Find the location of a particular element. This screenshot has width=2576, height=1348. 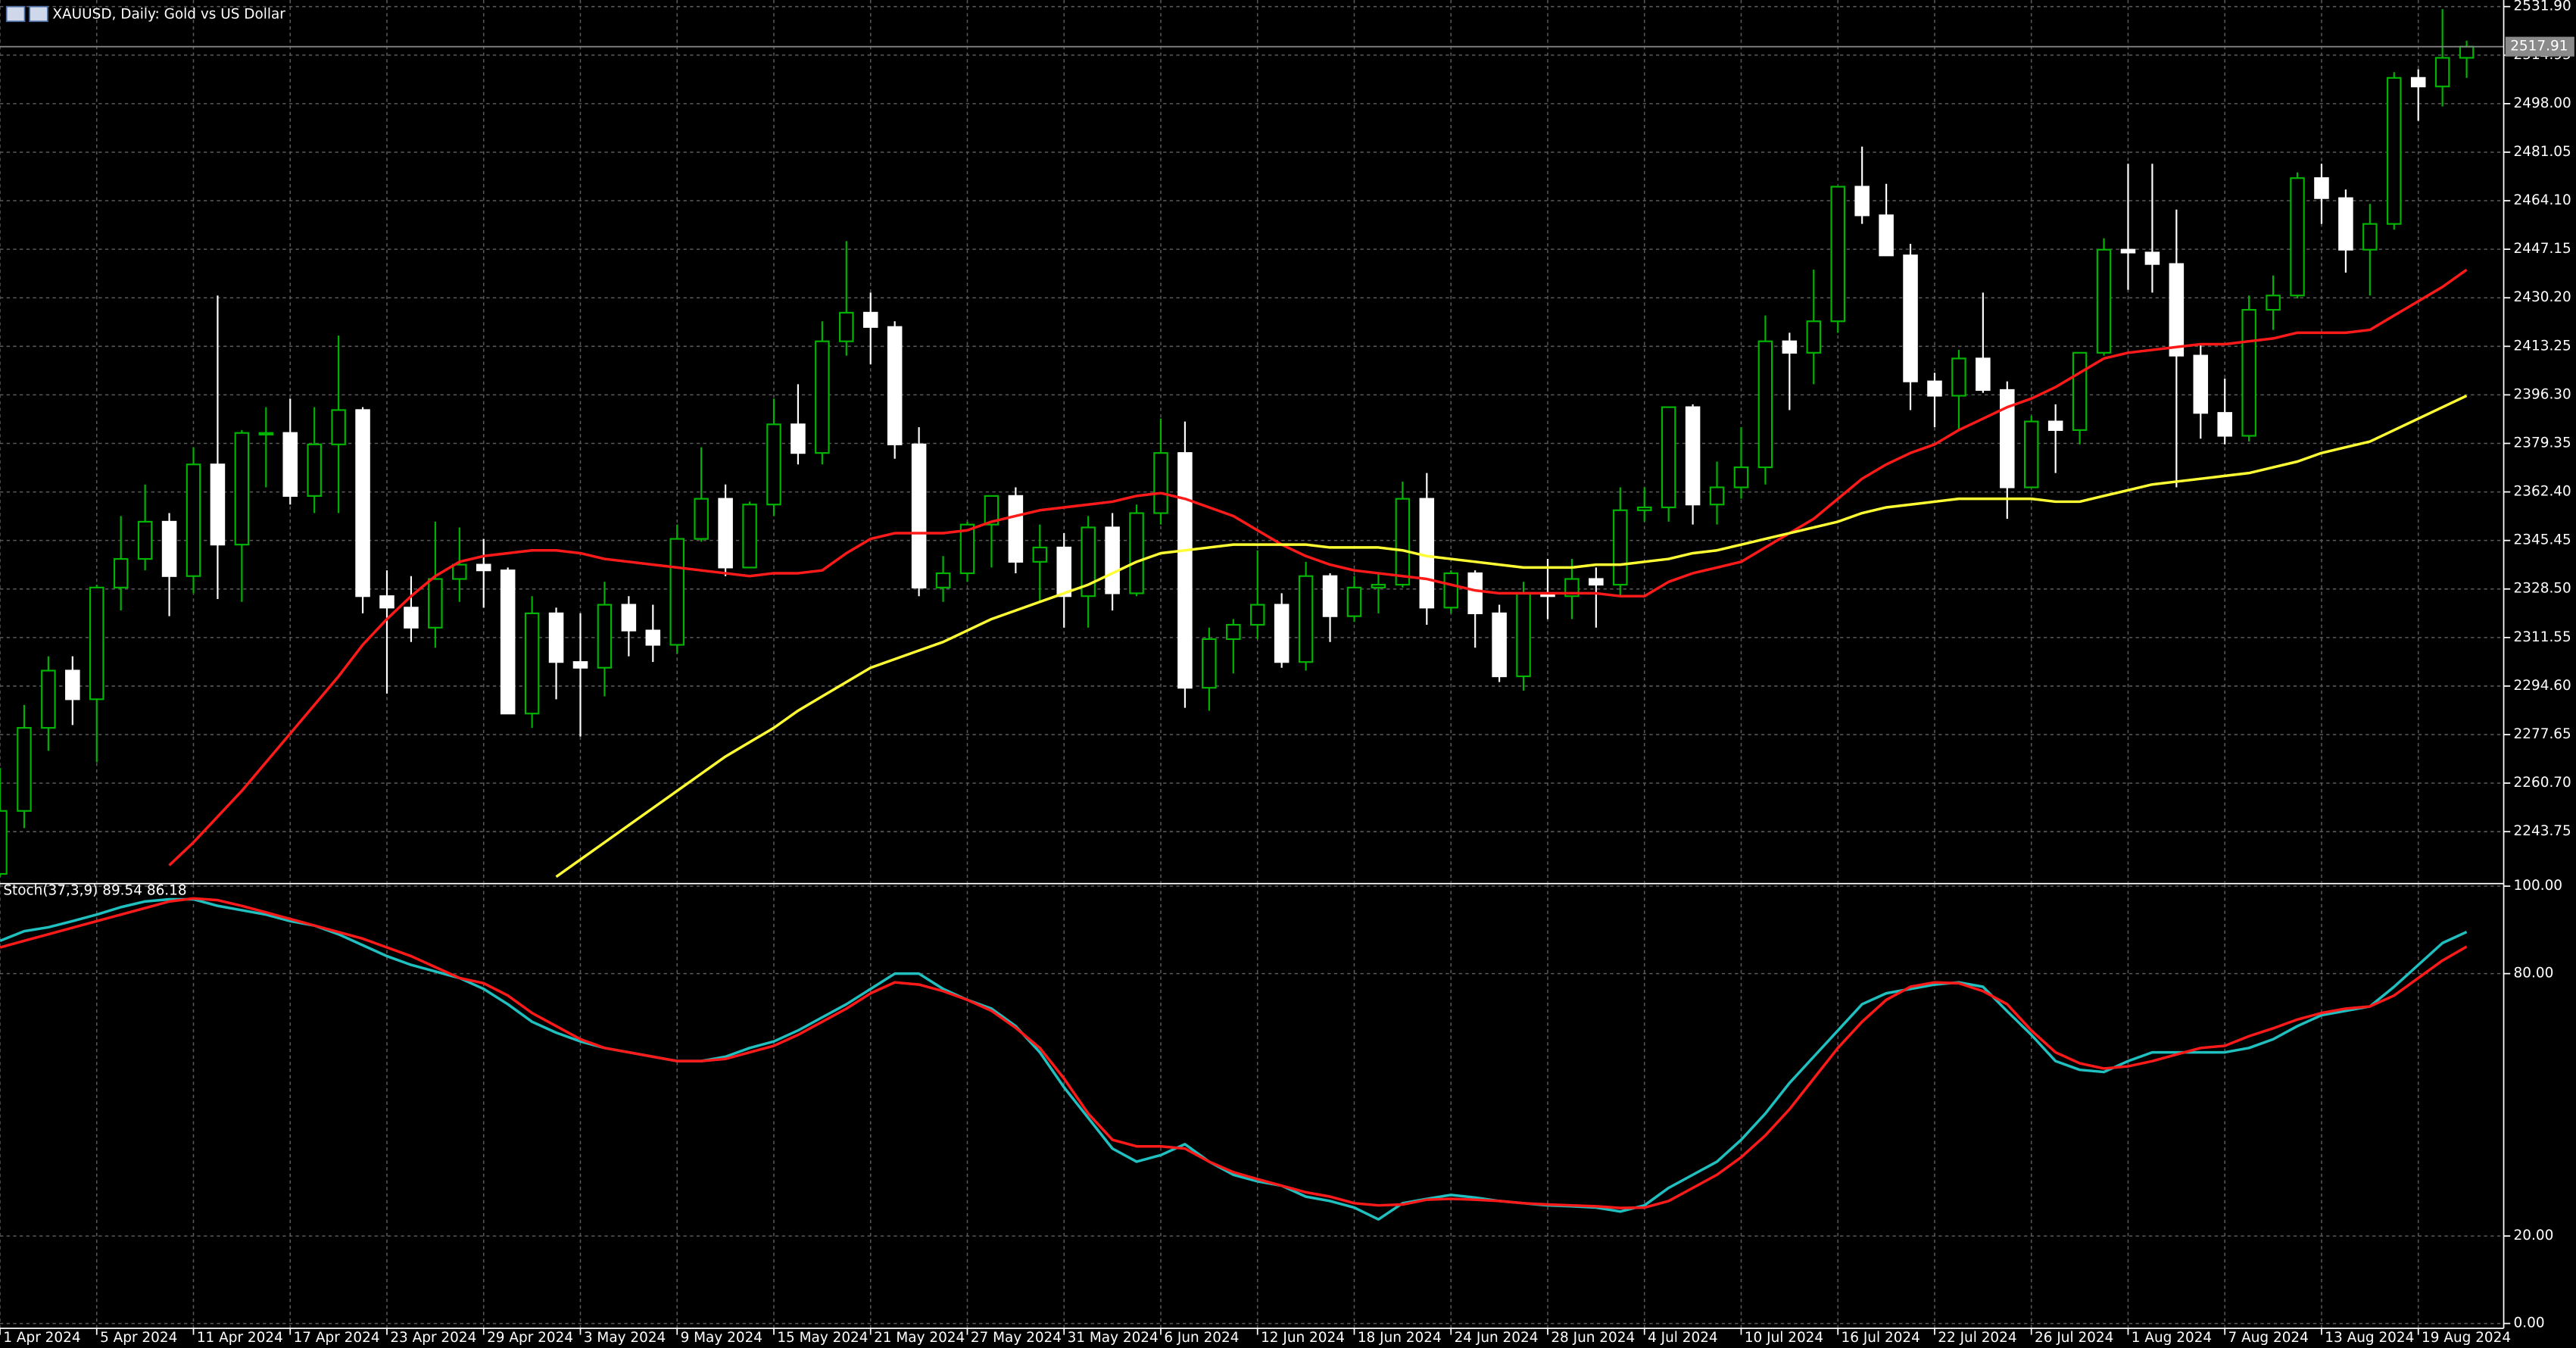

y-tick-label: 2379.35 is located at coordinates (2542, 443).